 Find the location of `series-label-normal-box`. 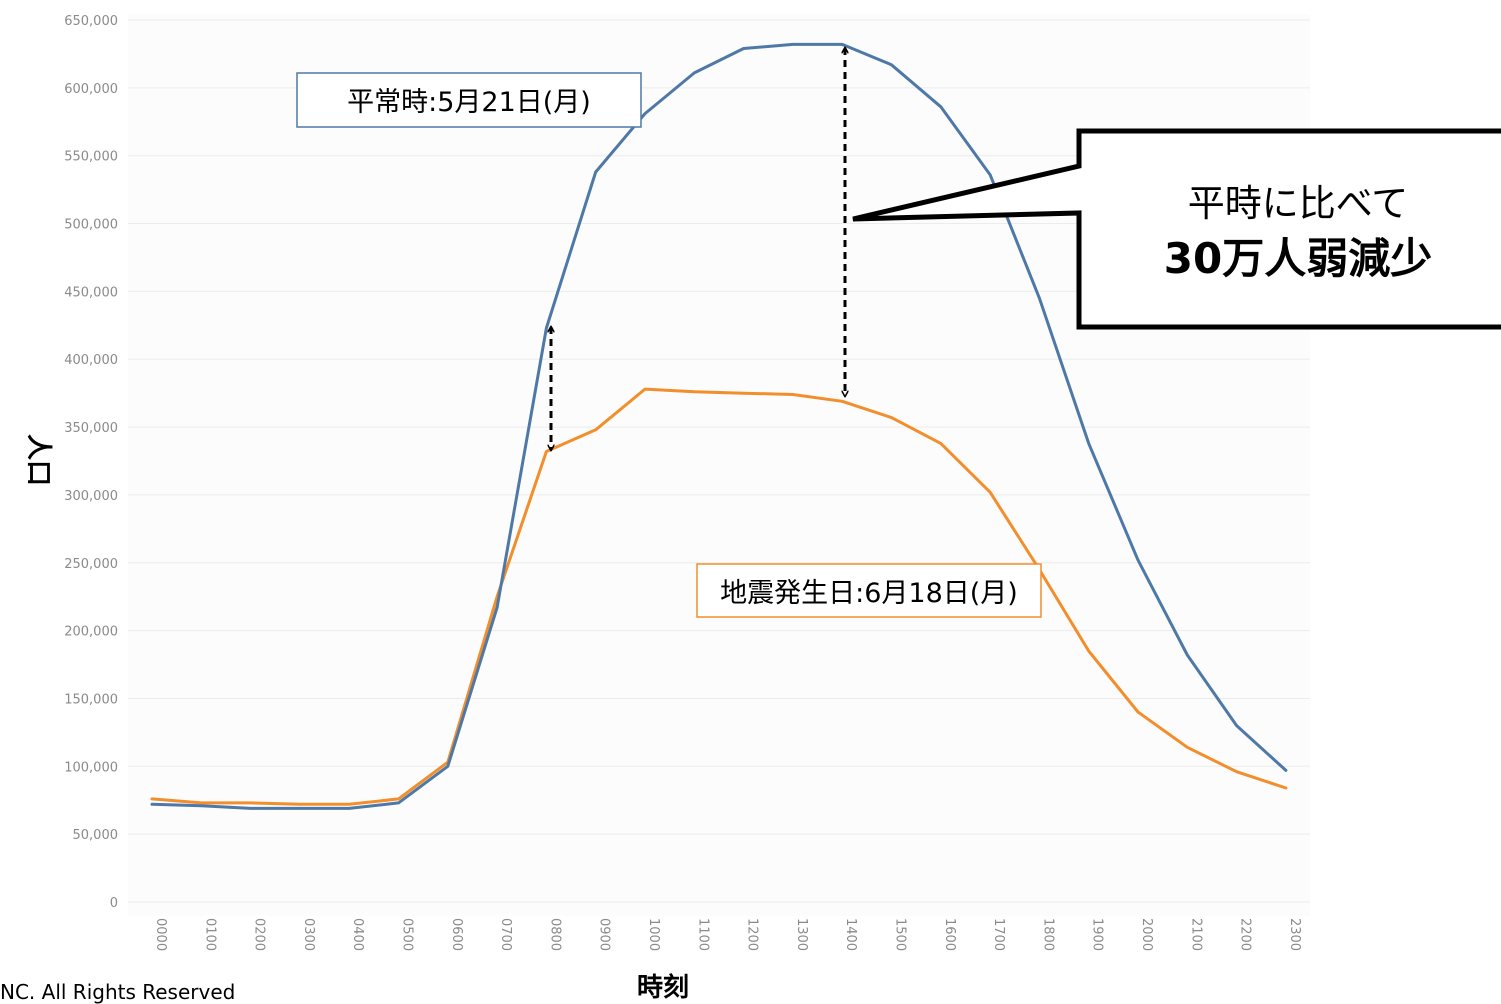

series-label-normal-box is located at coordinates (469, 100).